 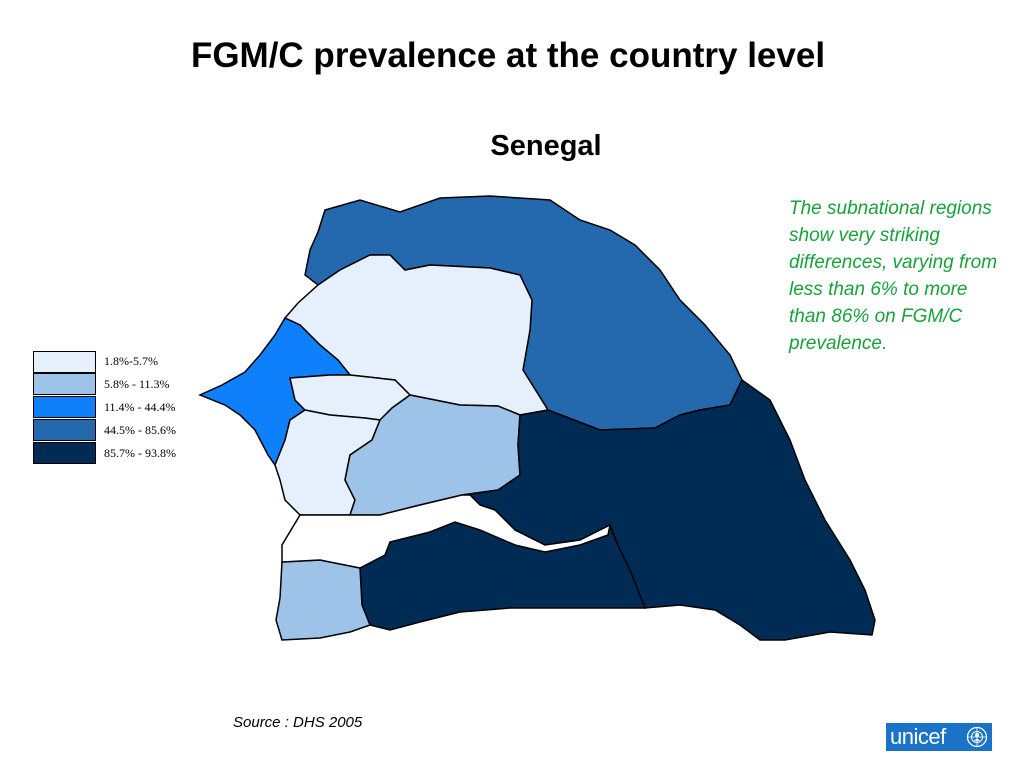 What do you see at coordinates (977, 737) in the screenshot?
I see `unicef-emblem-icon` at bounding box center [977, 737].